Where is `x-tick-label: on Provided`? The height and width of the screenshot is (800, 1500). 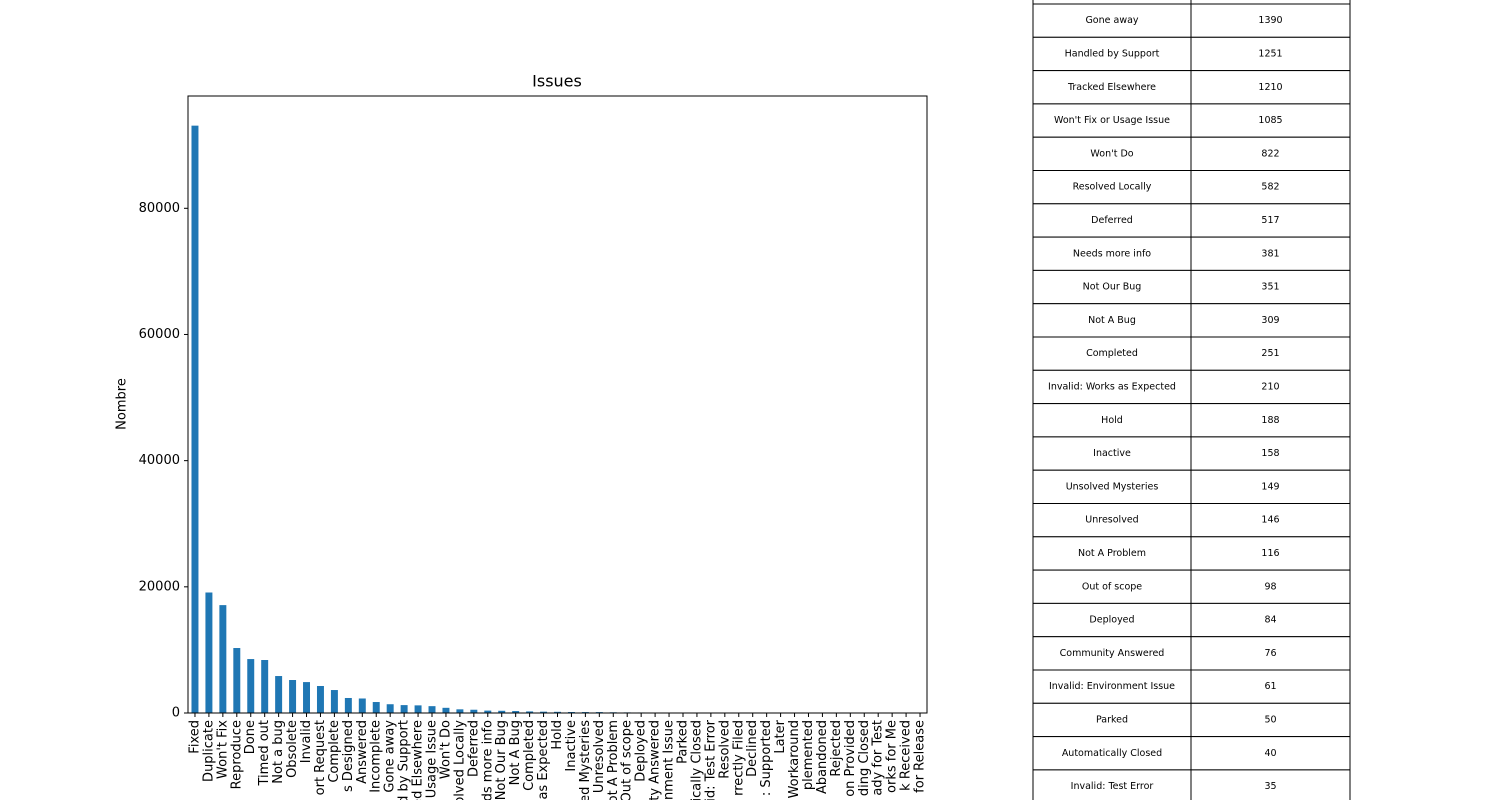
x-tick-label: on Provided is located at coordinates (850, 758).